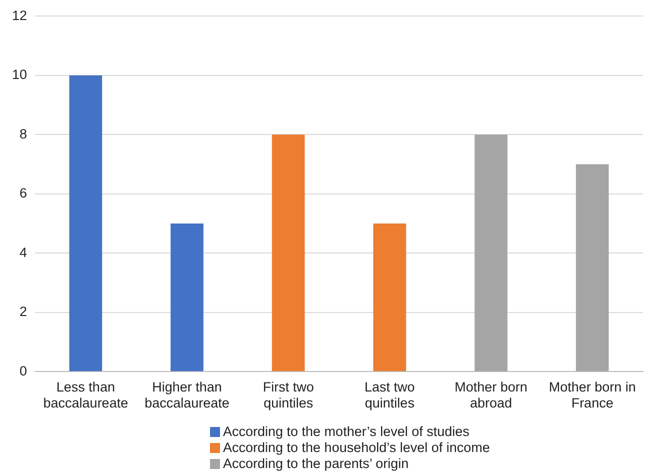  I want to click on x-tick-label: Mother born in France, so click(592, 395).